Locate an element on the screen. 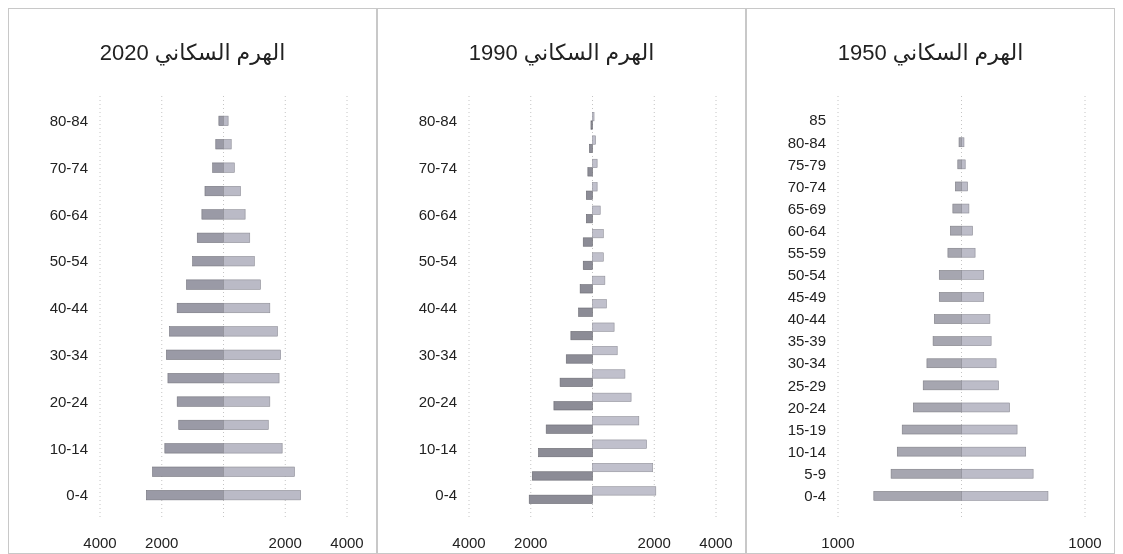 This screenshot has width=1123, height=554. y-tick-label: 55-59 is located at coordinates (806, 252).